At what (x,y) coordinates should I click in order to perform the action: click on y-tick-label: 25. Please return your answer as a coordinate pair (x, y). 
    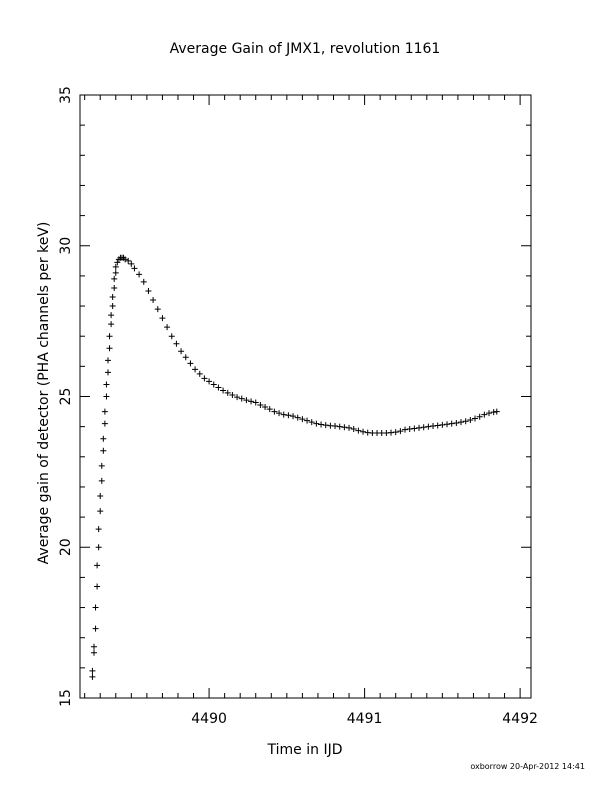
    Looking at the image, I should click on (66, 397).